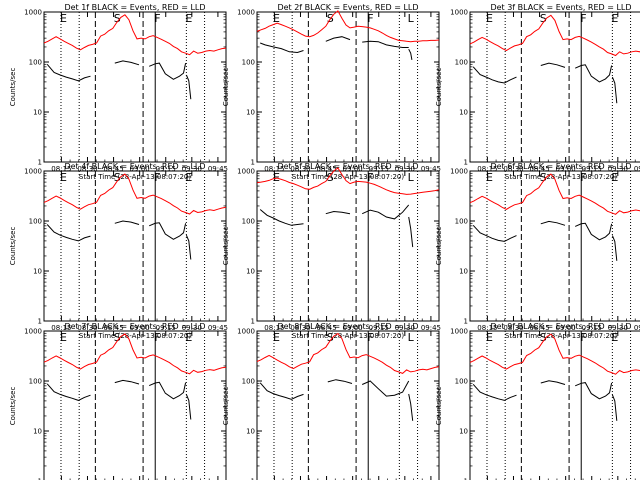  What do you see at coordinates (134, 166) in the screenshot?
I see `panel-title: Det 4f BLACK = Events, RED = LLD` at bounding box center [134, 166].